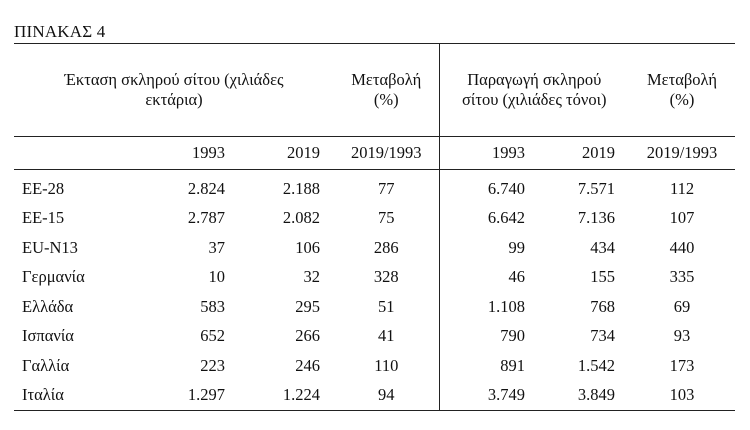 The image size is (750, 430). Describe the element at coordinates (682, 188) in the screenshot. I see `production-change-cell: 112` at that location.